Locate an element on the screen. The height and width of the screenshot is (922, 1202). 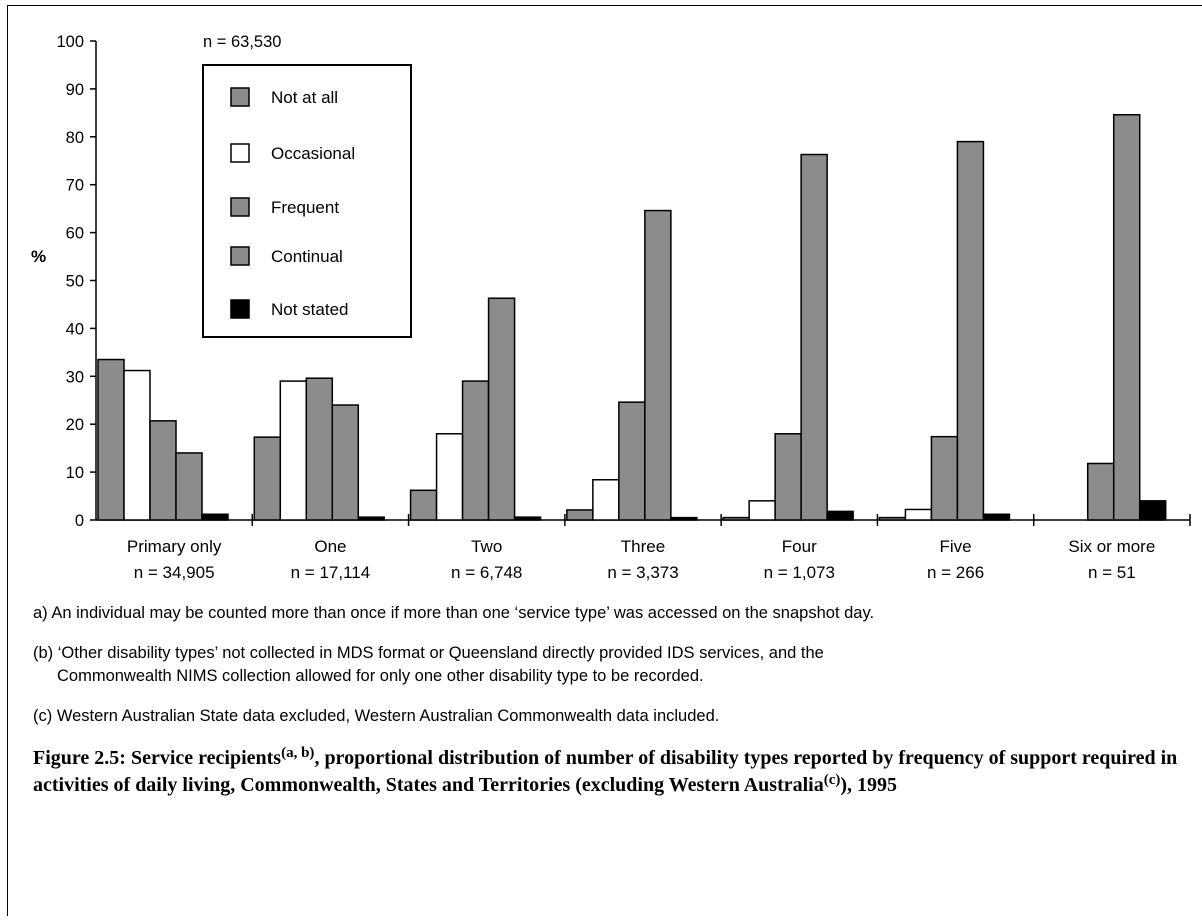
x-tick-label: Four is located at coordinates (799, 546).